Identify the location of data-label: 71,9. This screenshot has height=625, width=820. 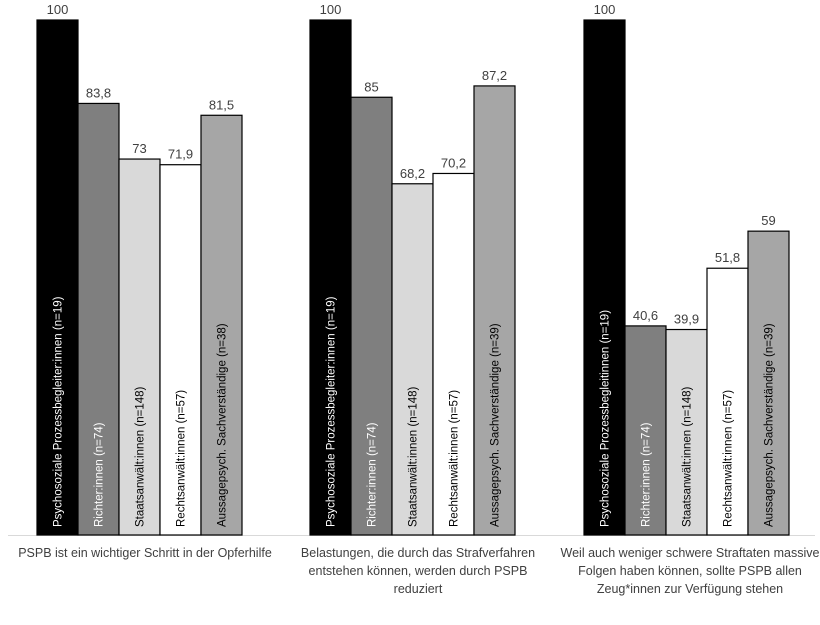
(180, 154).